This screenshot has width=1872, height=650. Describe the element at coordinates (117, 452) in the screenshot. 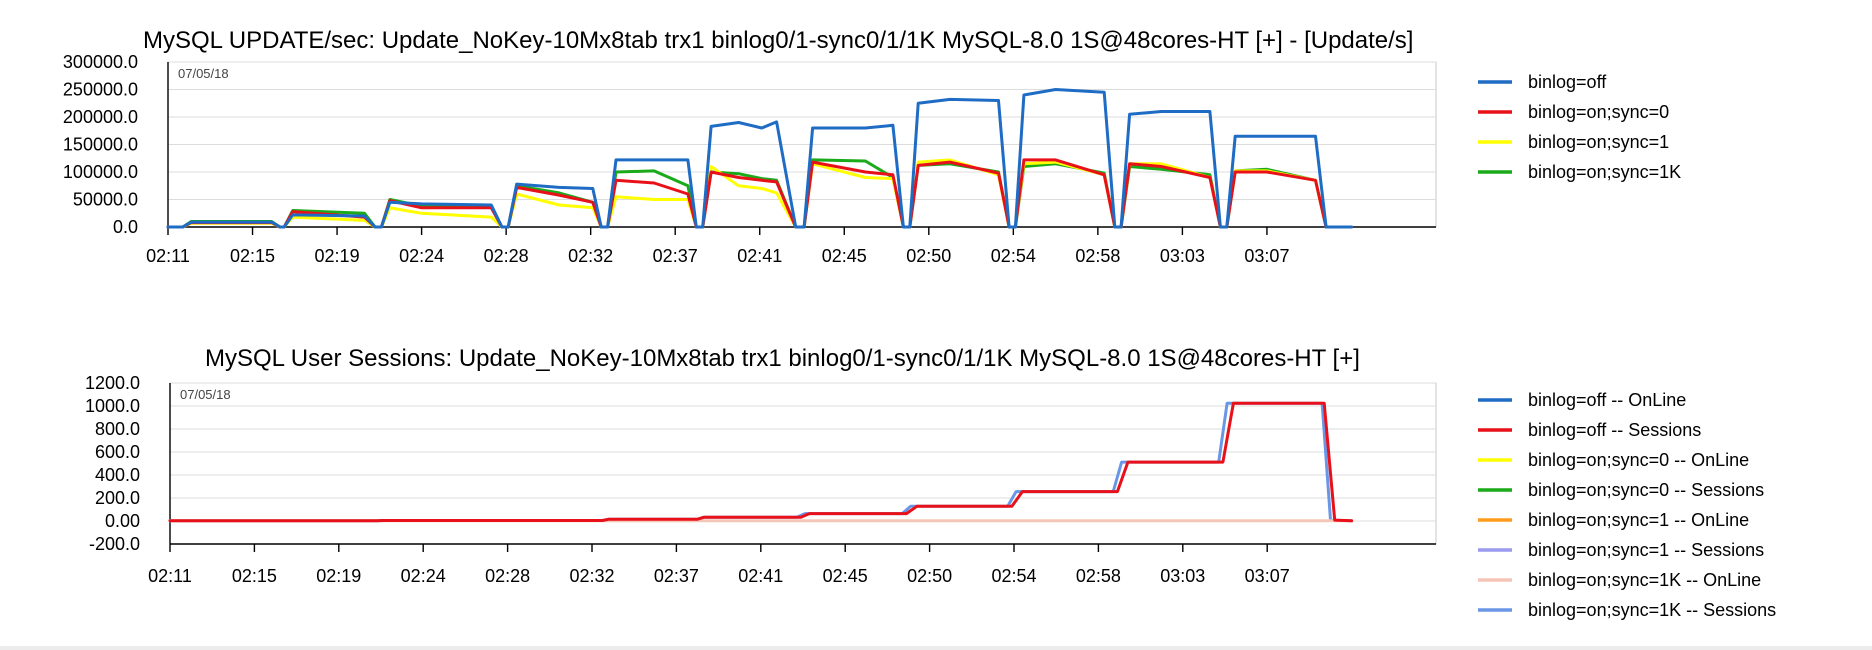

I see `sessions-y-tick-label: 600.0` at that location.